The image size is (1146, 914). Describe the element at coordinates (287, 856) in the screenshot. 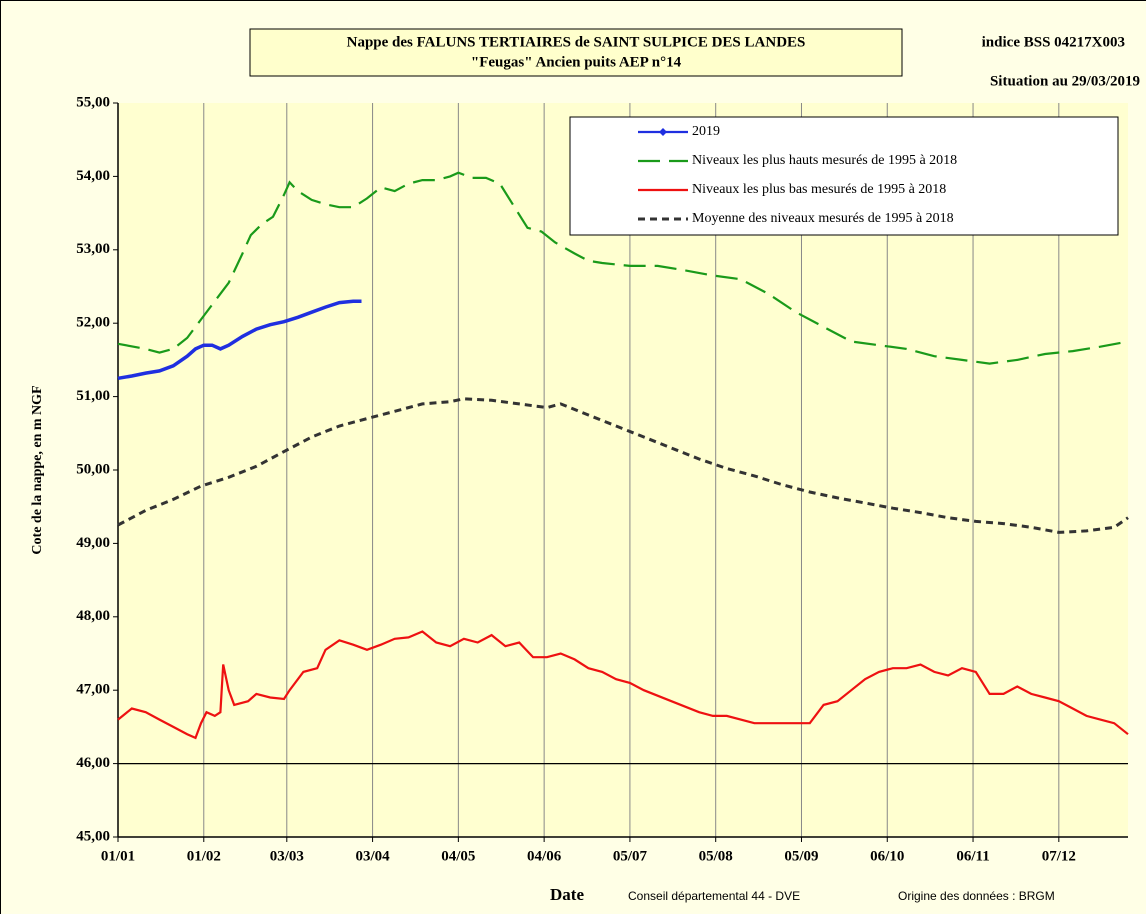

I see `x-tick-label: 03/03` at that location.